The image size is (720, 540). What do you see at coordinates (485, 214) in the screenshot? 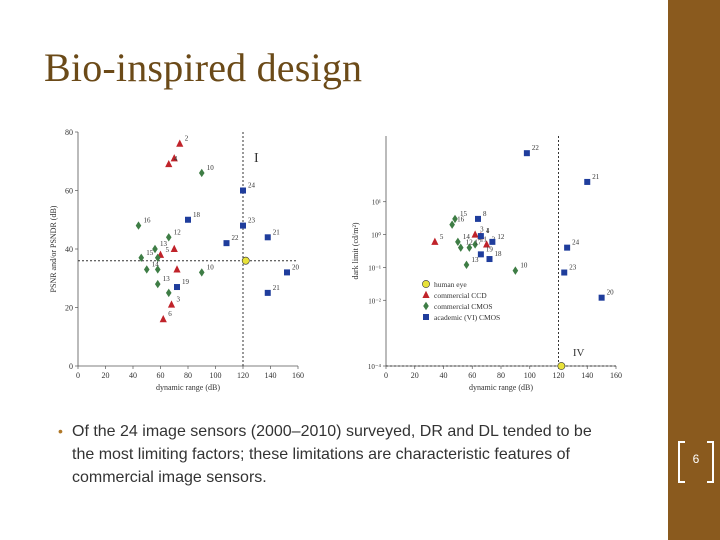
I see `data-label: 8` at bounding box center [485, 214].